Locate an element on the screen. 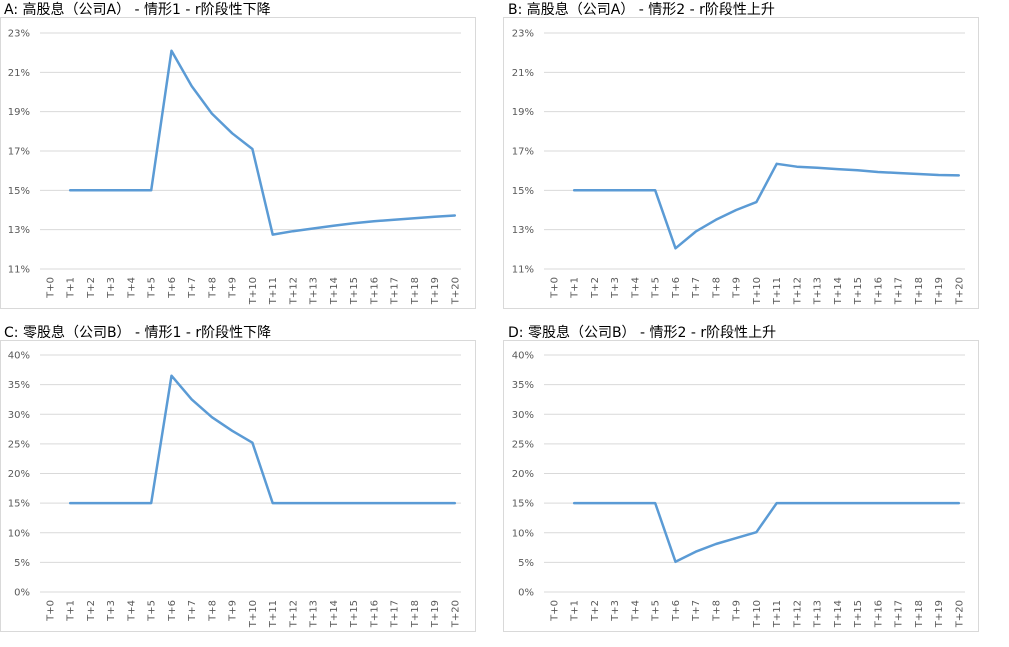  chart-title-d: D: 零股息（公司B） - 情形2 - r阶段性上升 is located at coordinates (642, 333).